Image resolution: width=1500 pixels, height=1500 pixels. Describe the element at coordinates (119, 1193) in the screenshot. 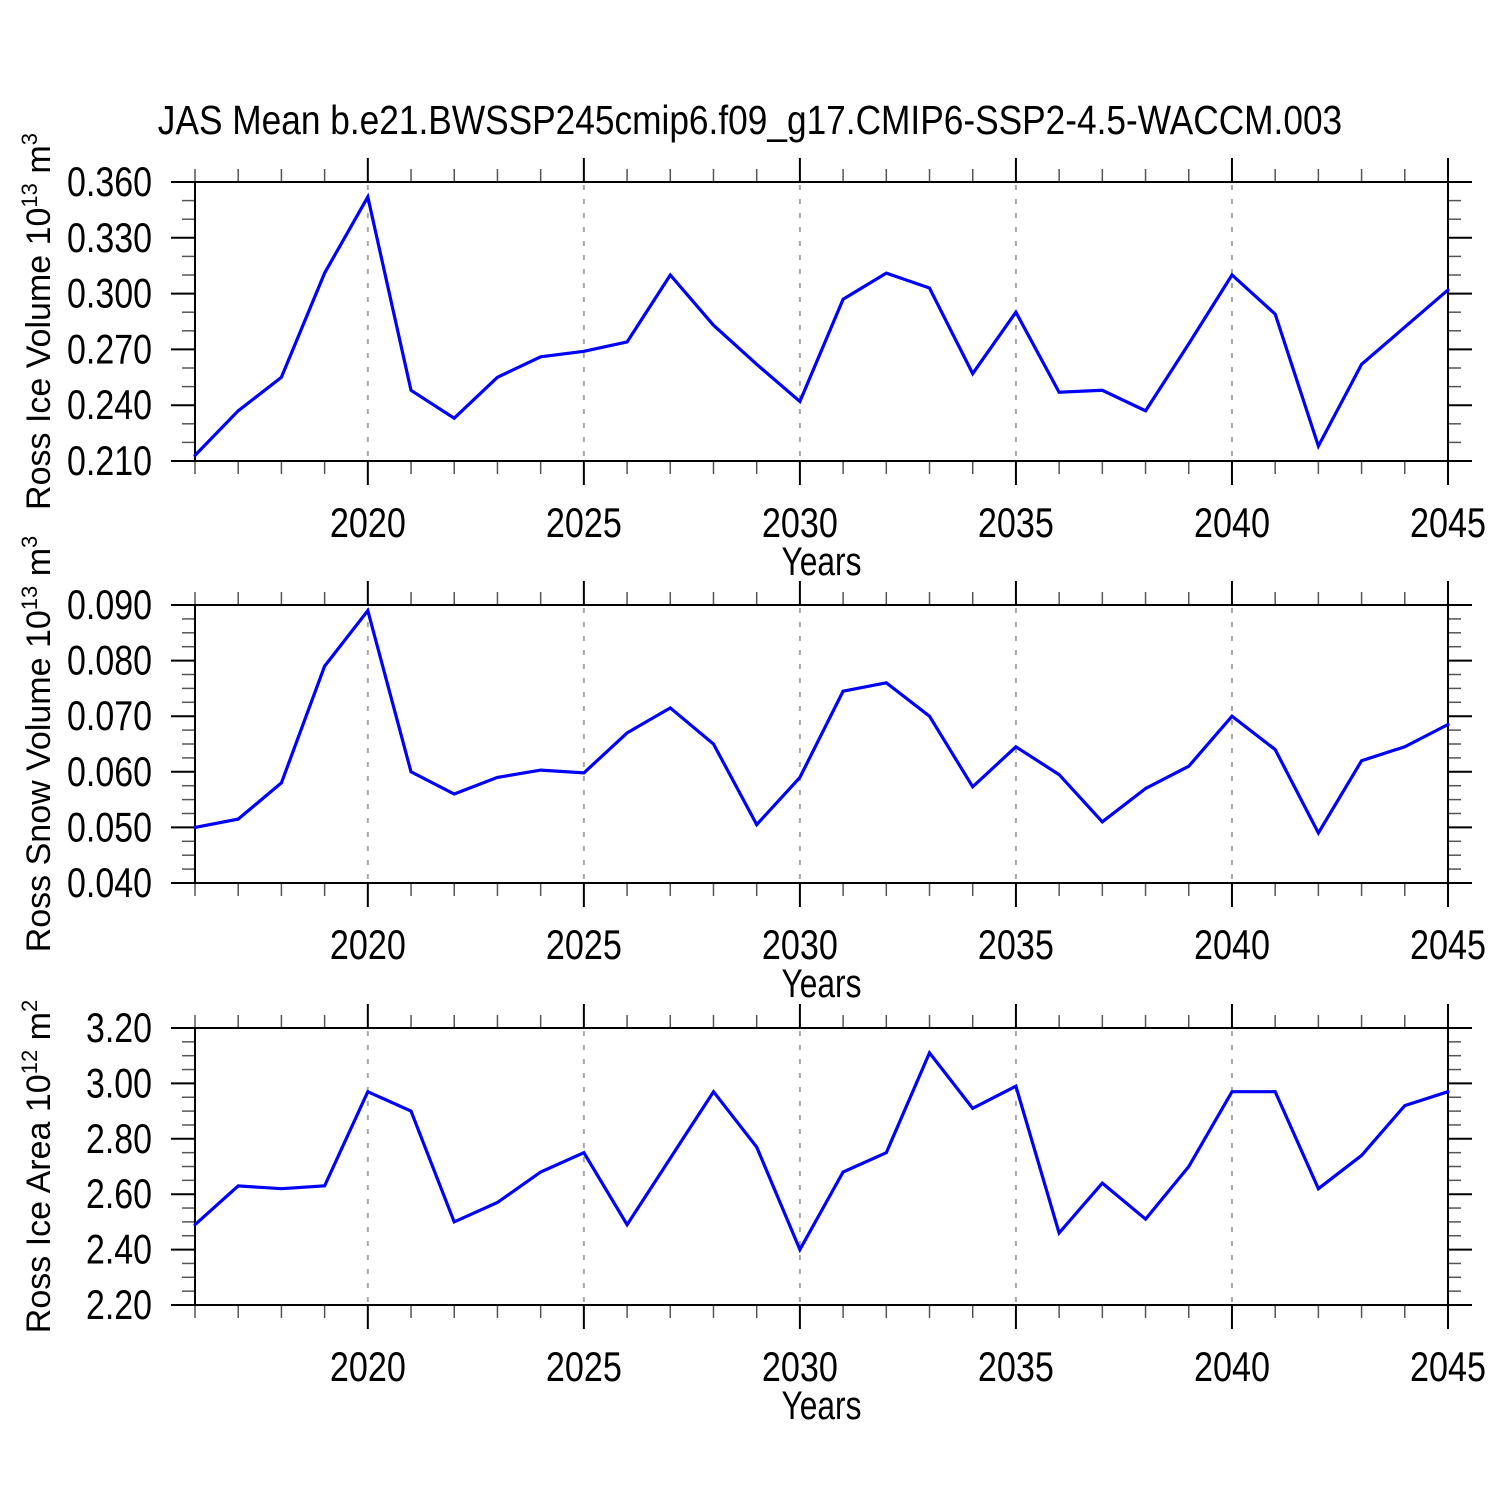

I see `y-tick-label: 2.60` at that location.